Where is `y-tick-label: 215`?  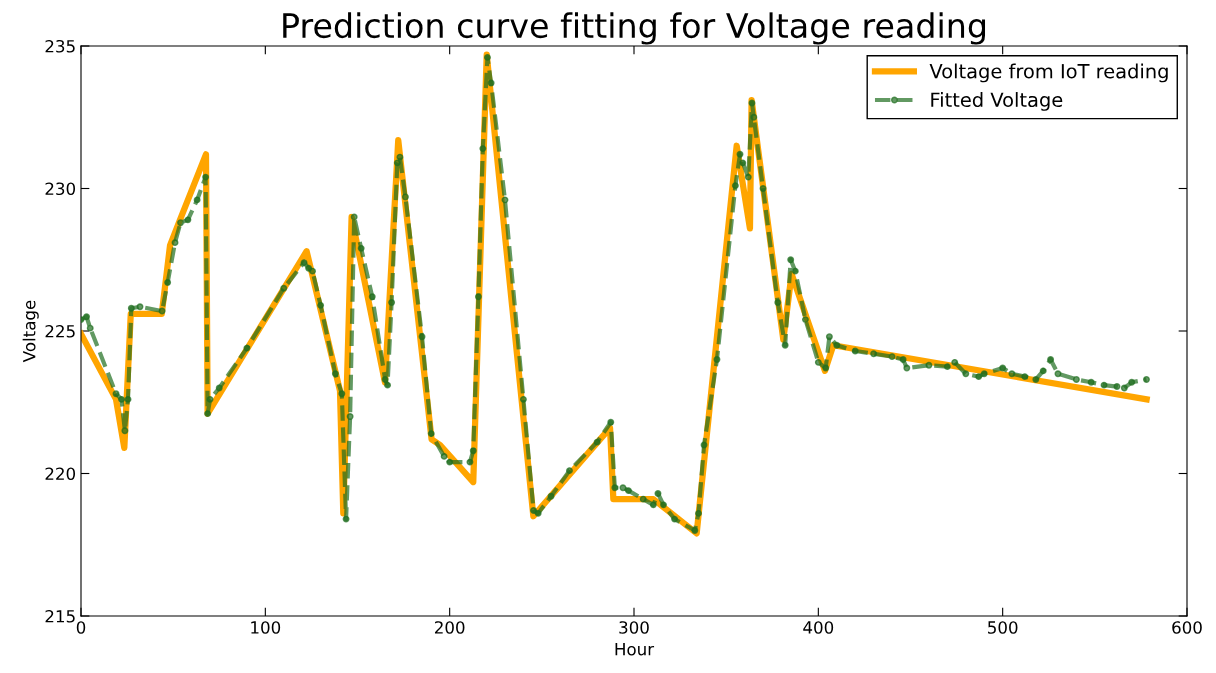 y-tick-label: 215 is located at coordinates (60, 616).